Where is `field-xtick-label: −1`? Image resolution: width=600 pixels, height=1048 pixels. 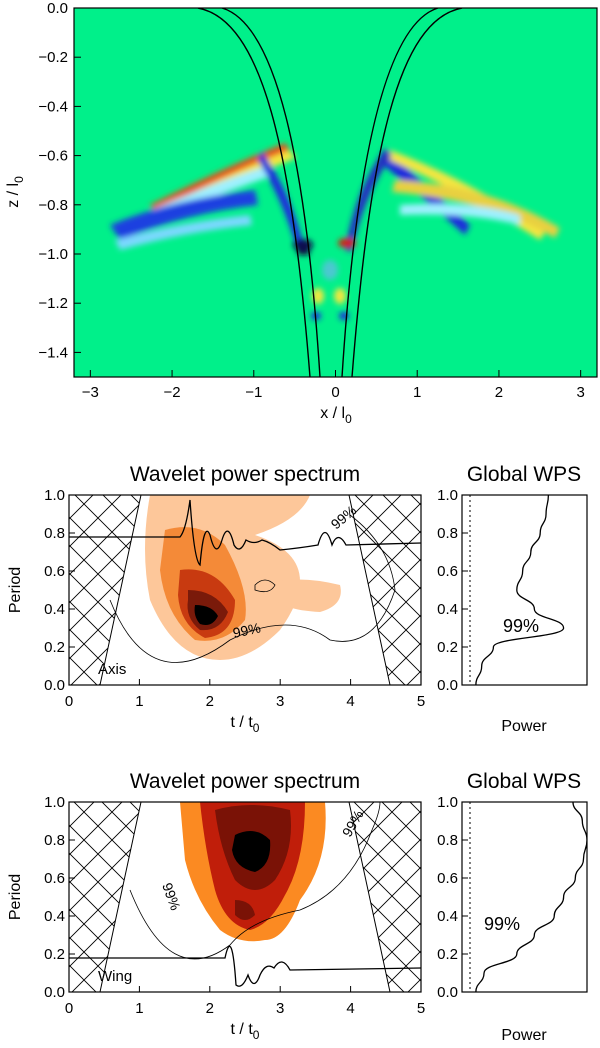
field-xtick-label: −1 is located at coordinates (253, 392).